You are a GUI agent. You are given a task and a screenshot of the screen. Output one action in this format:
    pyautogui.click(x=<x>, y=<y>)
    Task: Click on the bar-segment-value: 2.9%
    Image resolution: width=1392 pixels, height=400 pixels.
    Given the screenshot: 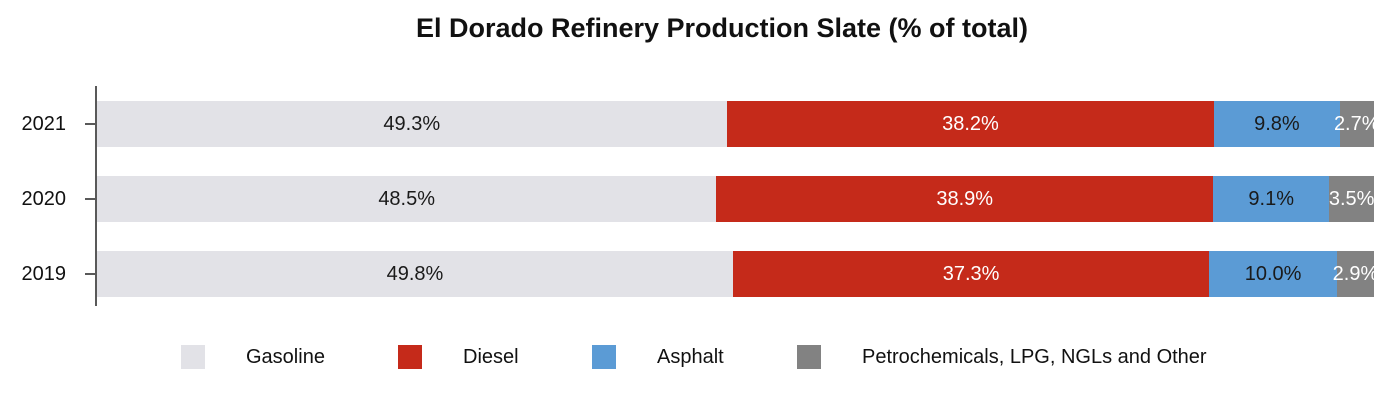 What is the action you would take?
    pyautogui.click(x=1355, y=273)
    